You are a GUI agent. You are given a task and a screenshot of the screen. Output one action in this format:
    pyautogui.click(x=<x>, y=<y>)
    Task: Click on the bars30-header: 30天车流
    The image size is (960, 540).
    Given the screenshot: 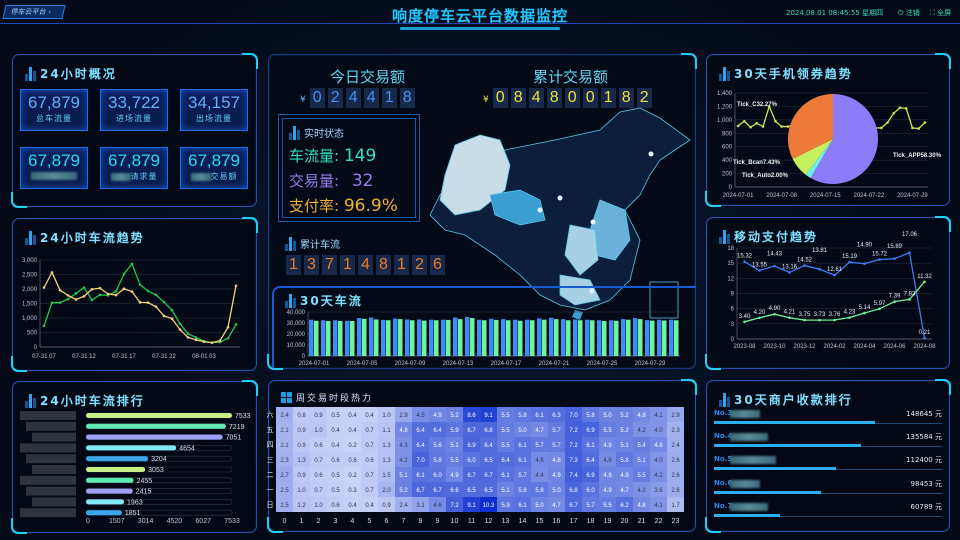 What is the action you would take?
    pyautogui.click(x=324, y=300)
    